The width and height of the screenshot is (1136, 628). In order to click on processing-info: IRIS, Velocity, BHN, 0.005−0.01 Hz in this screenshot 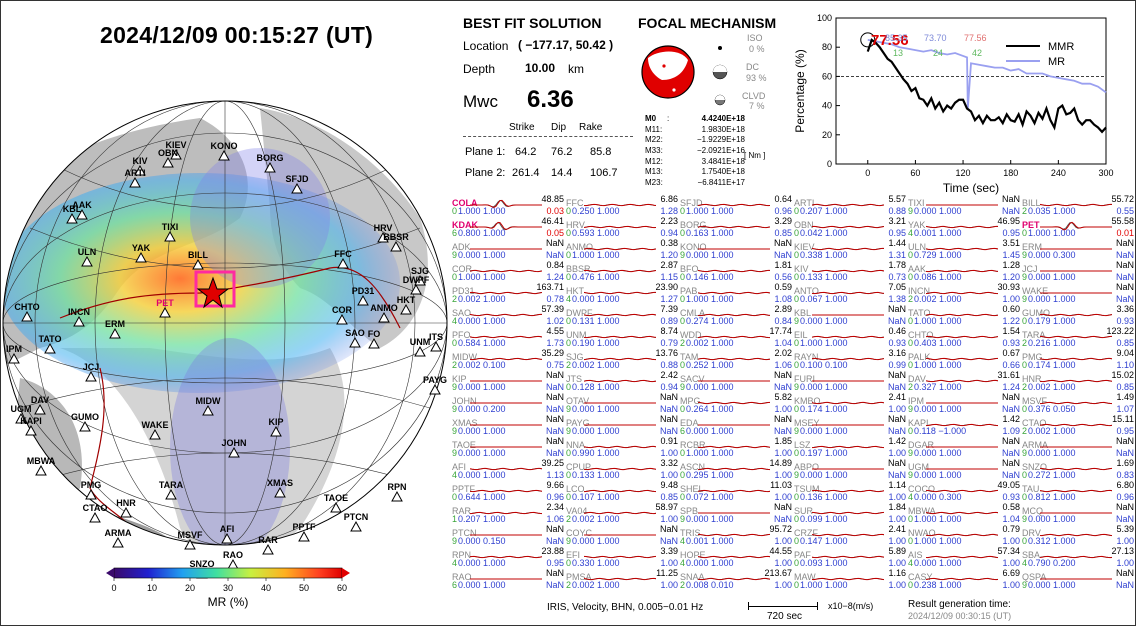, I will do `click(625, 607)`.